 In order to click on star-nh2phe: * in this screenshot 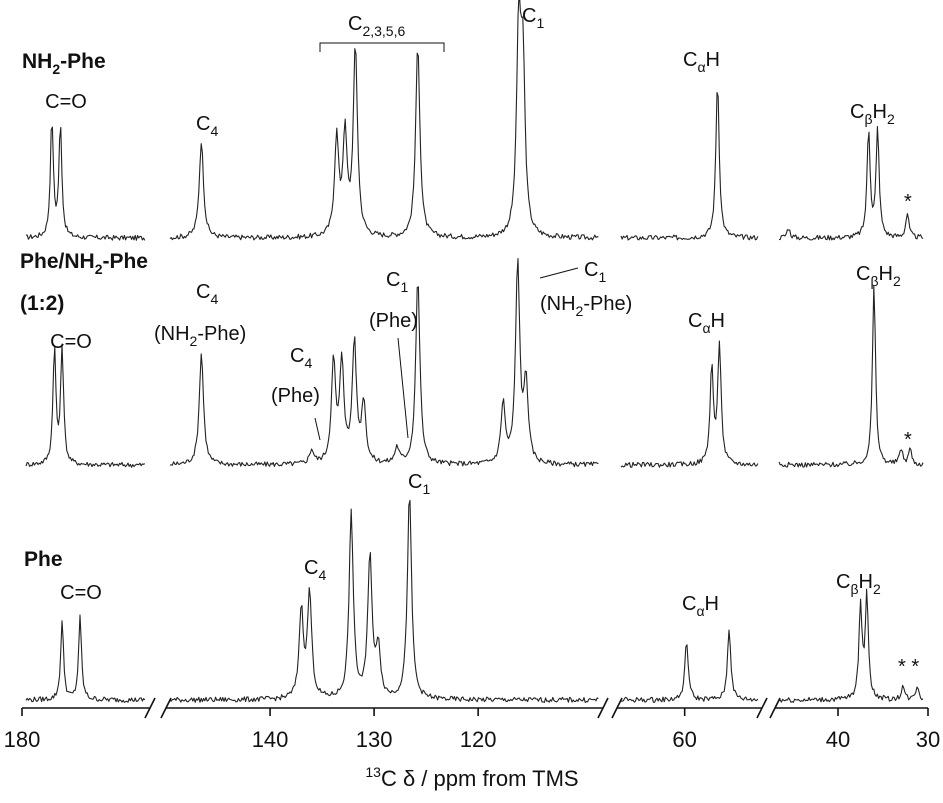, I will do `click(908, 202)`.